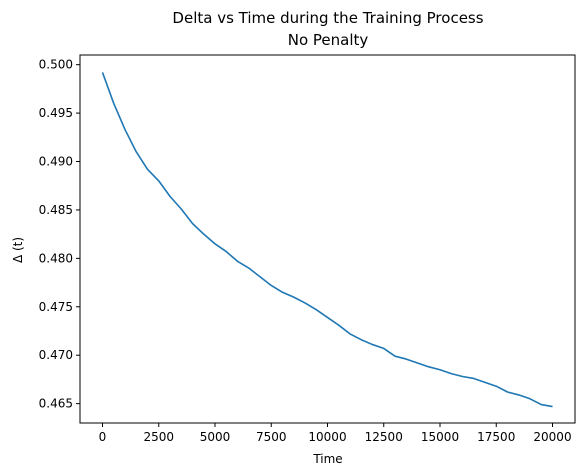 This screenshot has height=476, width=586. I want to click on x-axis: 0 2500 5000 7500 10000 12500 15000 17500 20000, so click(335, 433).